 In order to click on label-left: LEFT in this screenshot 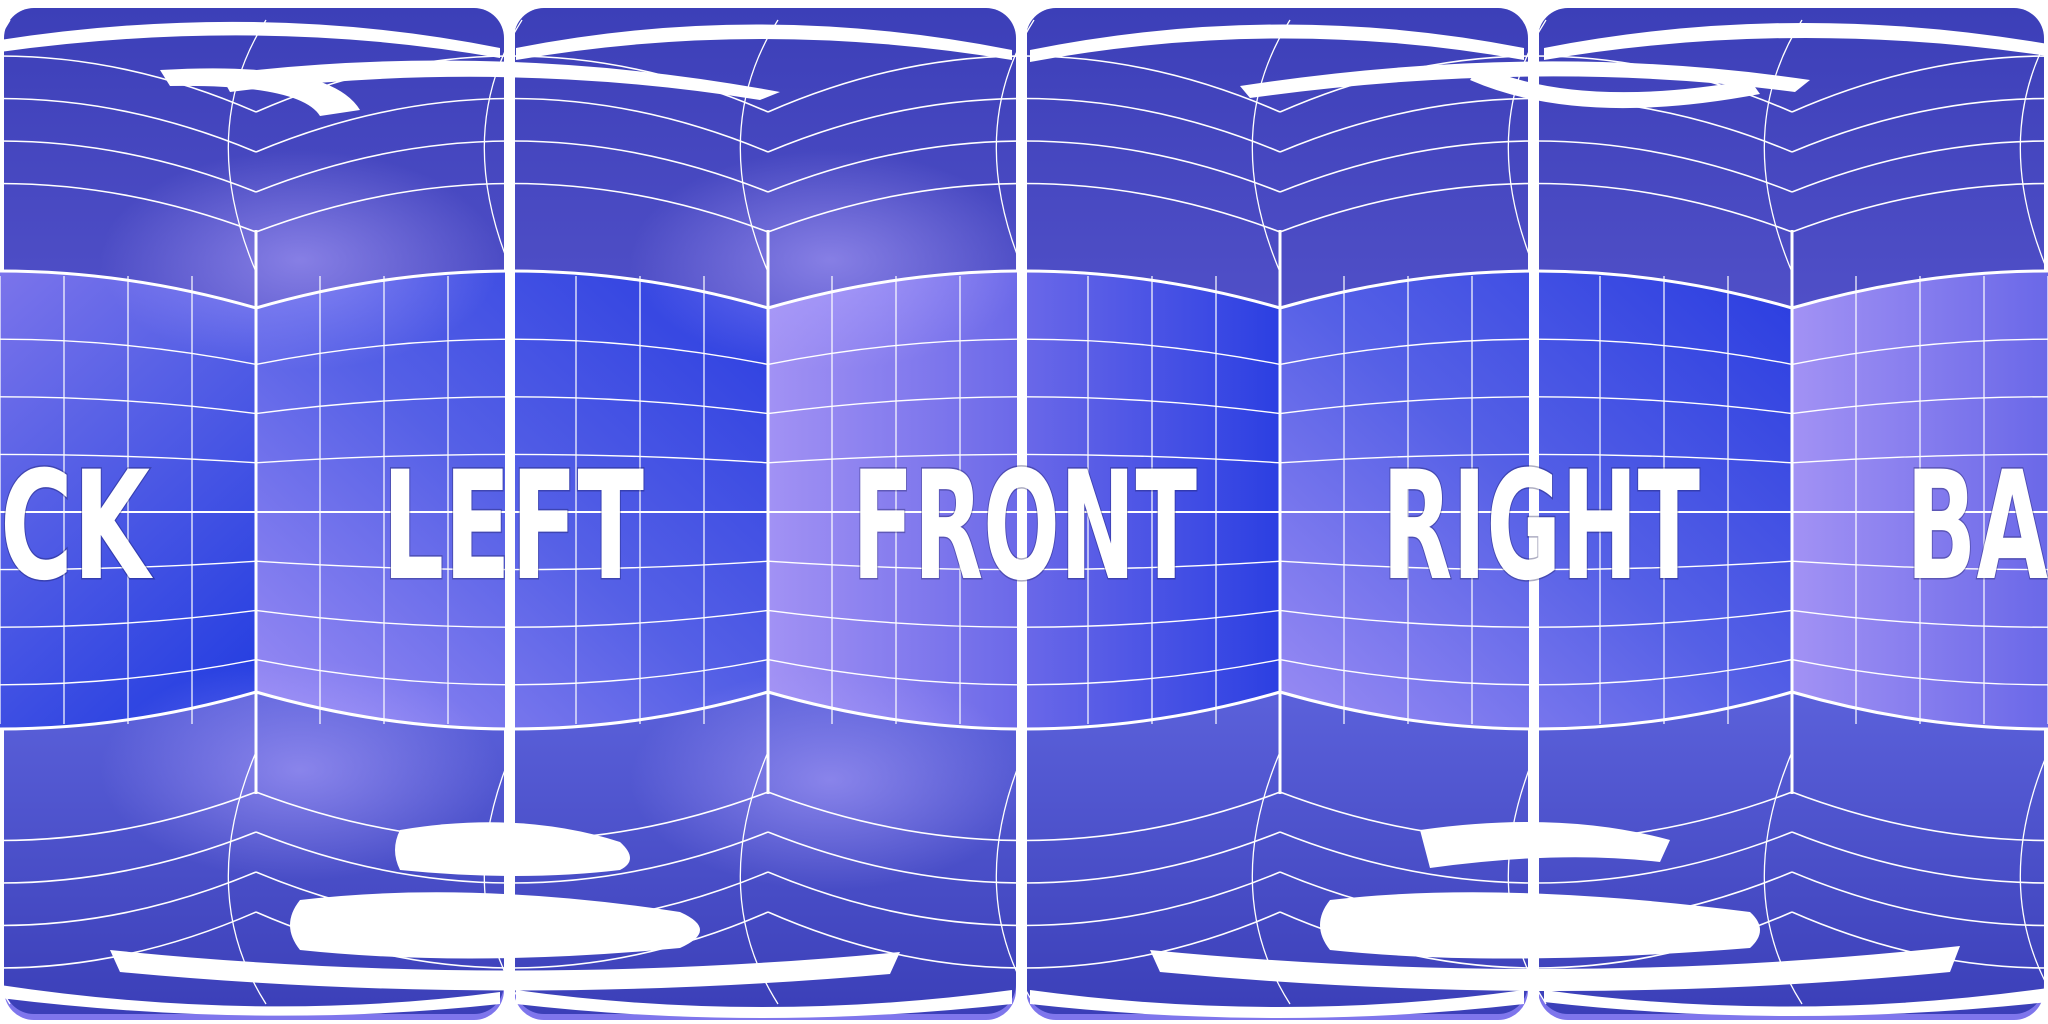, I will do `click(513, 527)`.